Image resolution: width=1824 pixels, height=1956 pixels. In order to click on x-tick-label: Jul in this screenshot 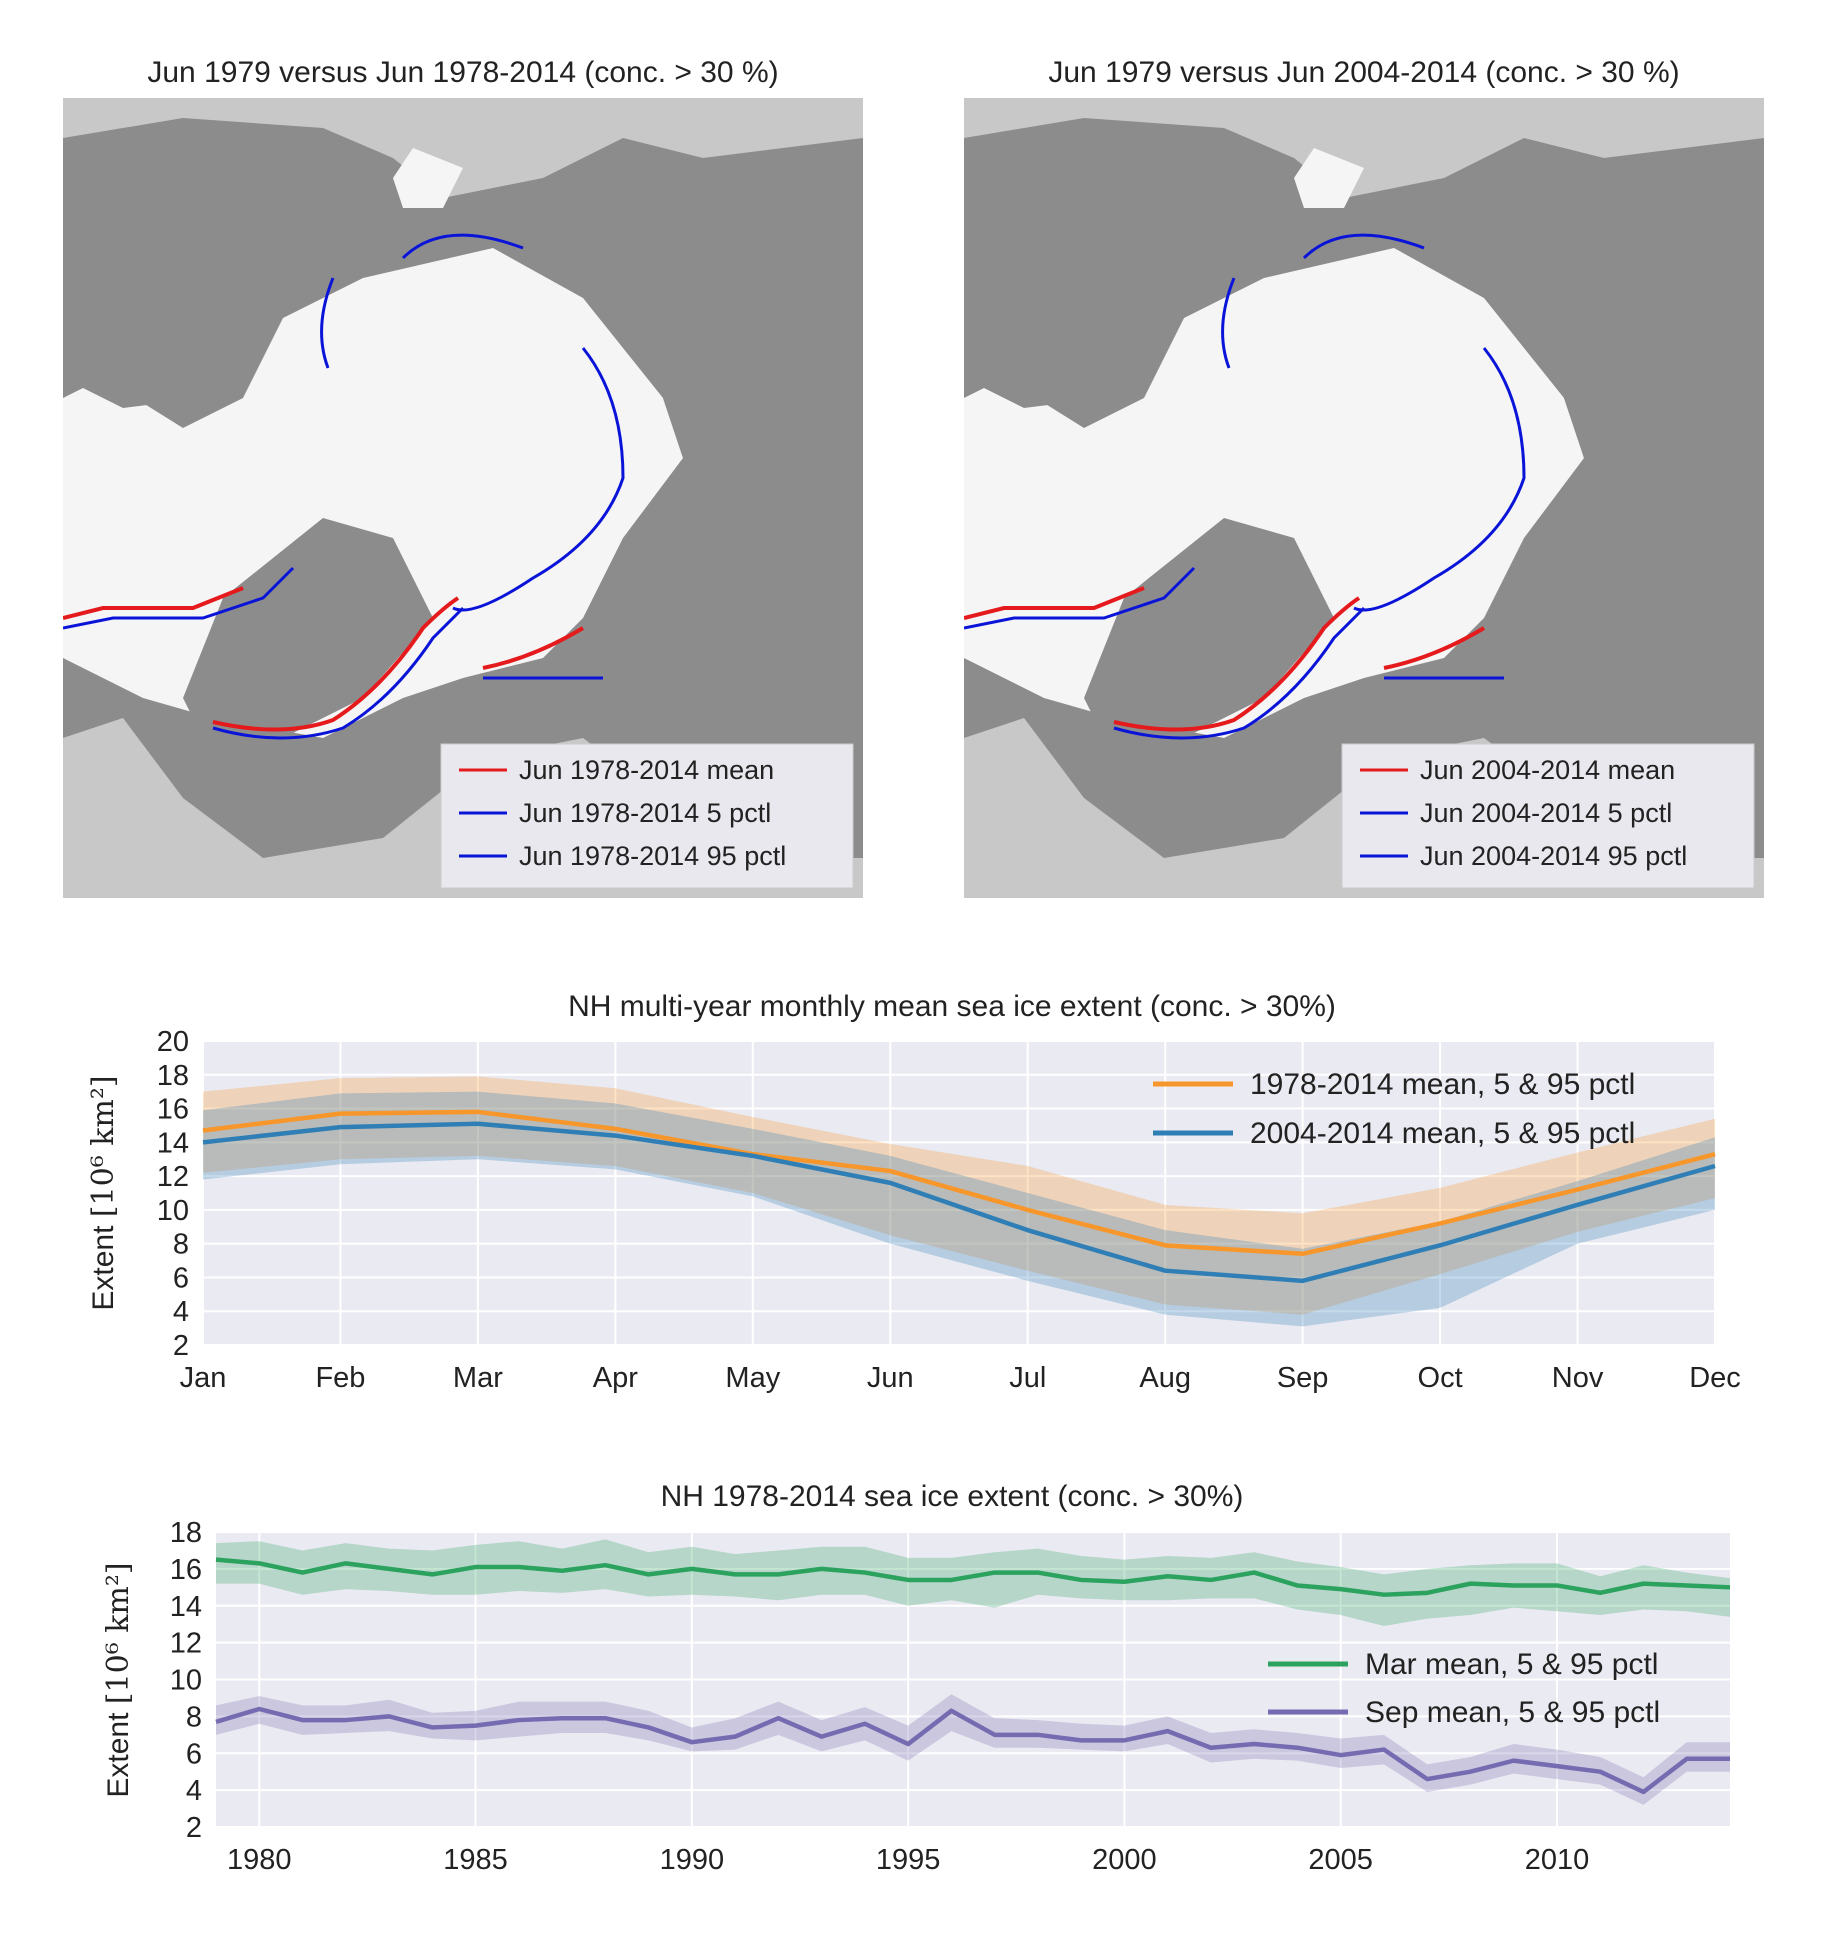, I will do `click(1027, 1378)`.